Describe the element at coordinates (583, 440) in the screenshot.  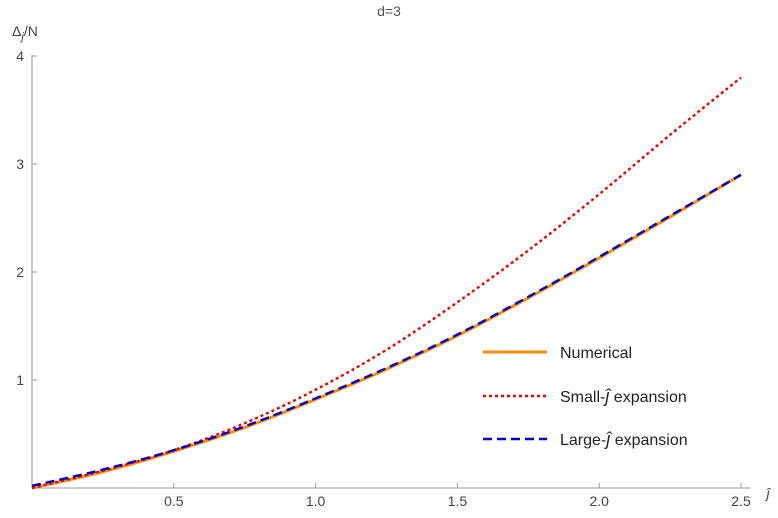
I see `legend-prefix-large: Large-` at that location.